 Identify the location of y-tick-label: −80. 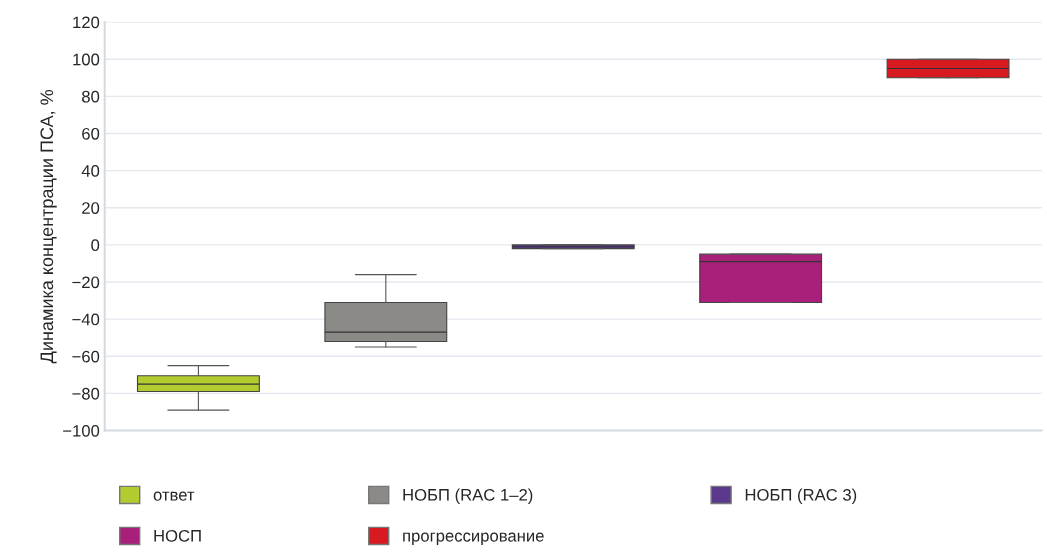
(86, 393).